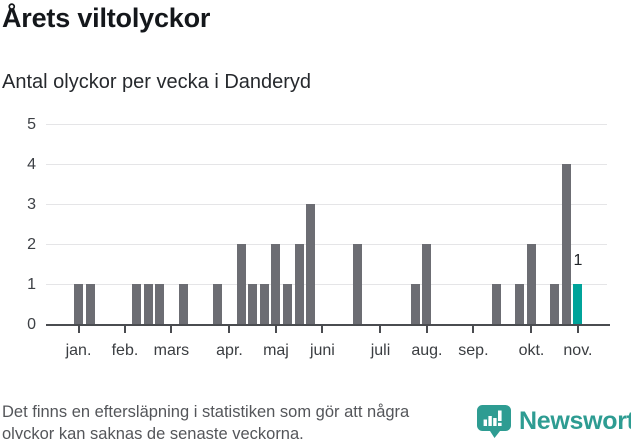 This screenshot has width=631, height=439. Describe the element at coordinates (31, 244) in the screenshot. I see `y-axis-label-2: 2` at that location.